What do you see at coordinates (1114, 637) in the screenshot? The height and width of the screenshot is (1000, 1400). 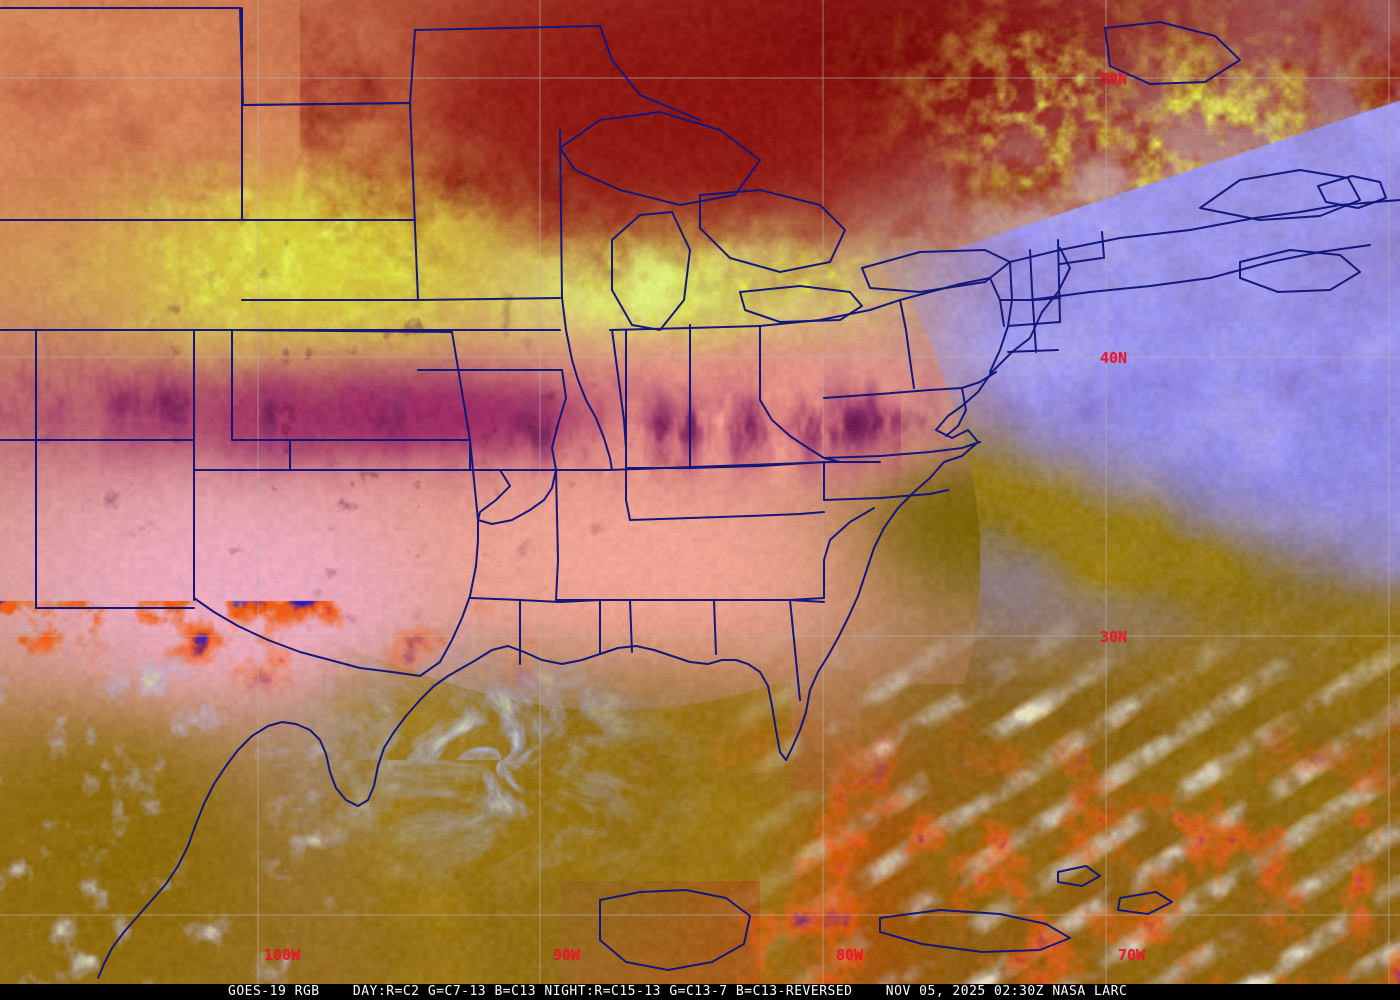 I see `latitude-label-30n: 30N` at bounding box center [1114, 637].